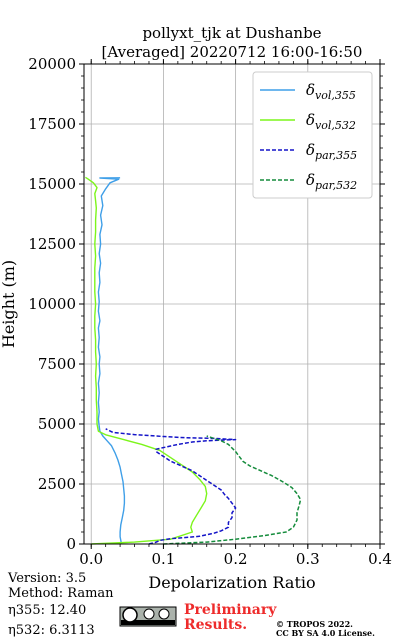 The height and width of the screenshot is (640, 400). I want to click on y-tick-label: 5000, so click(57, 424).